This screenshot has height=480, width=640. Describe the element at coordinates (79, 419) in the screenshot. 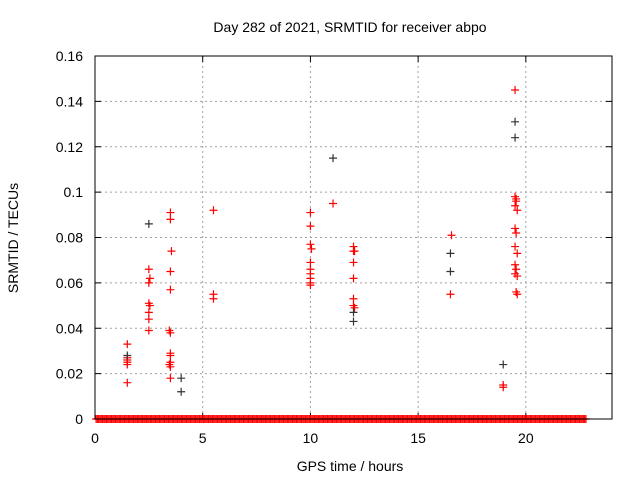

I see `y-tick-label: 0` at that location.